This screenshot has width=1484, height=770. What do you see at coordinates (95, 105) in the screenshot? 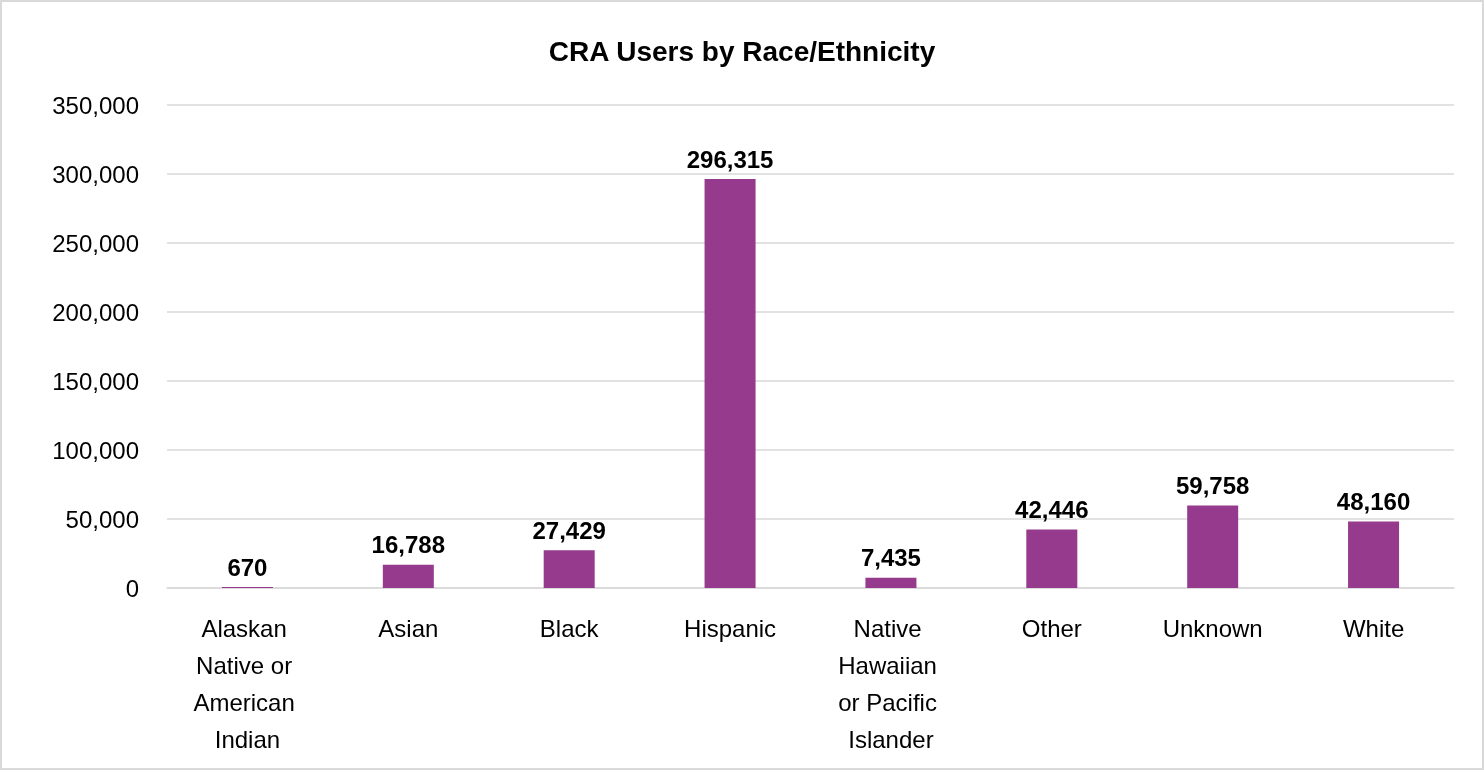
I see `y-tick-label: 350,000` at bounding box center [95, 105].